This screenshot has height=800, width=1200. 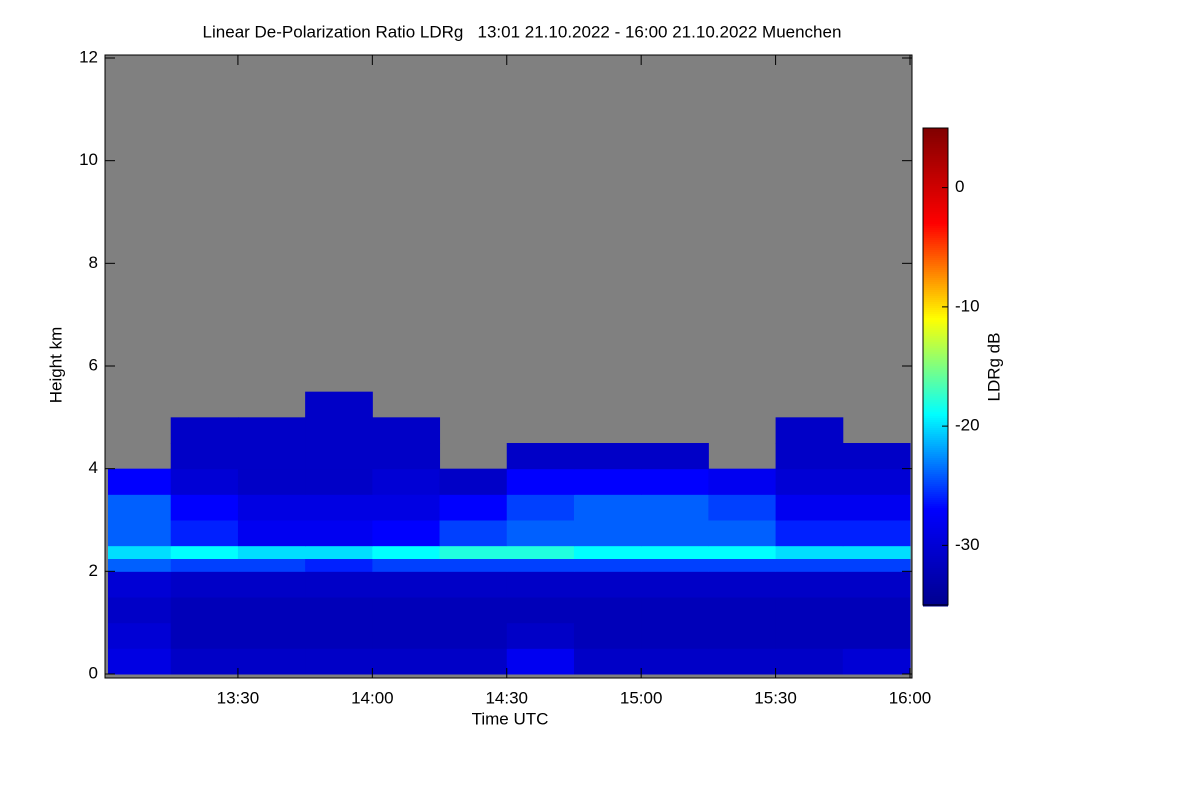 I want to click on y-tick-label: 10, so click(x=88, y=159).